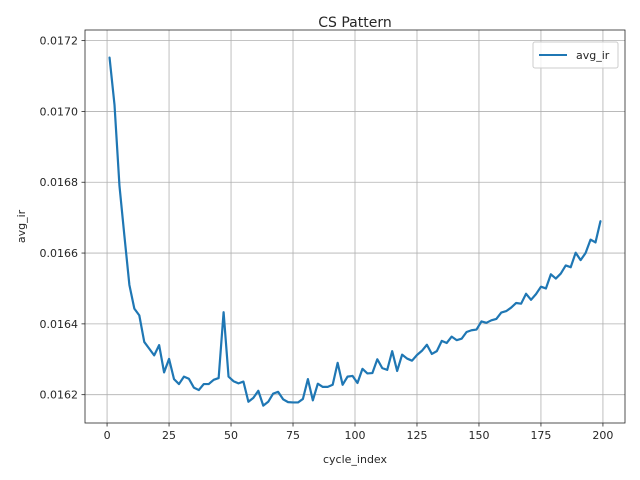 This screenshot has width=640, height=480. I want to click on x-tick-label: 50, so click(231, 435).